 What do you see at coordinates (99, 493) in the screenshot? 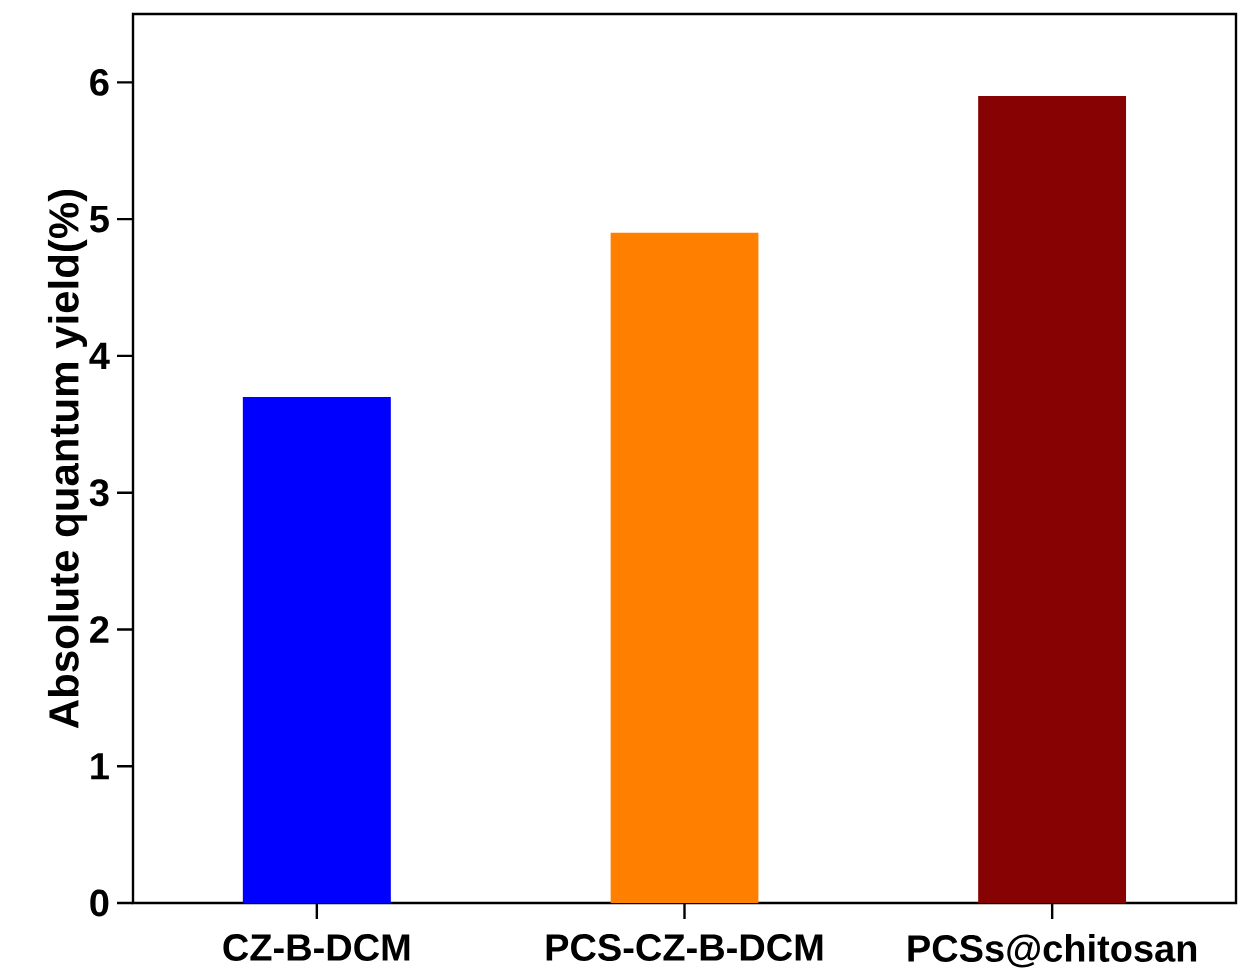
I see `y-tick-label: 3` at bounding box center [99, 493].